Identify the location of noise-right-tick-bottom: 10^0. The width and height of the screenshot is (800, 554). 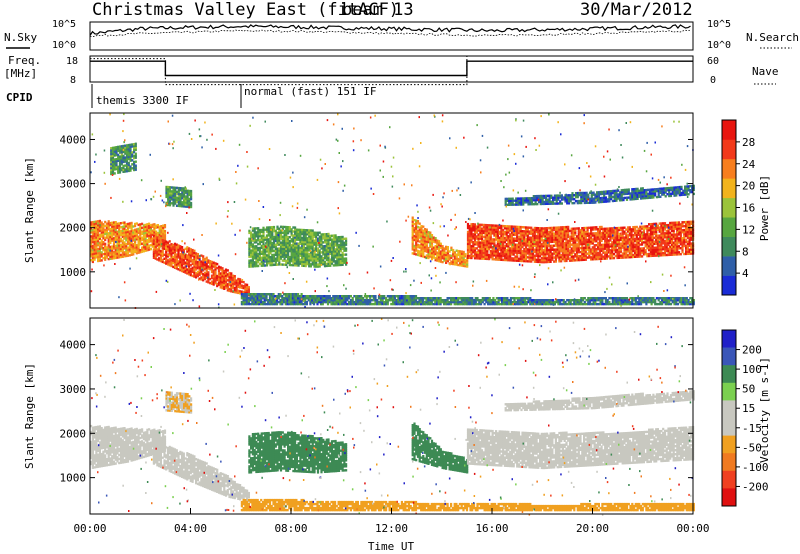
(719, 45).